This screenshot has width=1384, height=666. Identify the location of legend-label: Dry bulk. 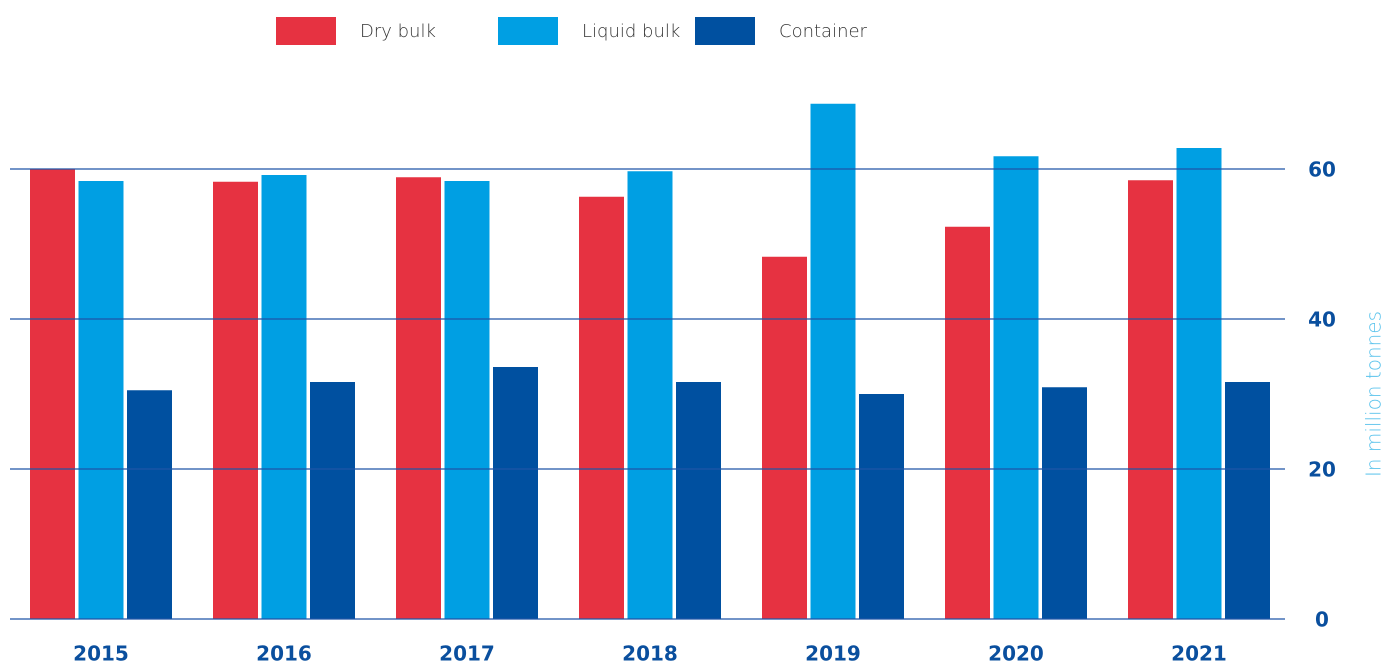
(398, 31).